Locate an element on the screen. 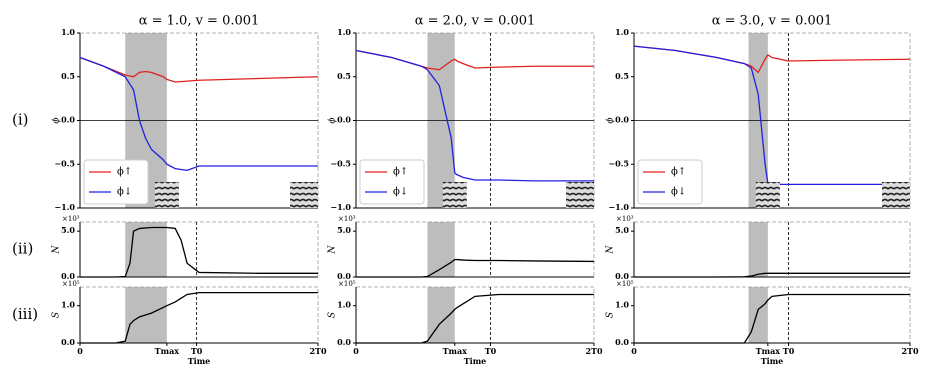  row-label: (ii) is located at coordinates (22, 249).